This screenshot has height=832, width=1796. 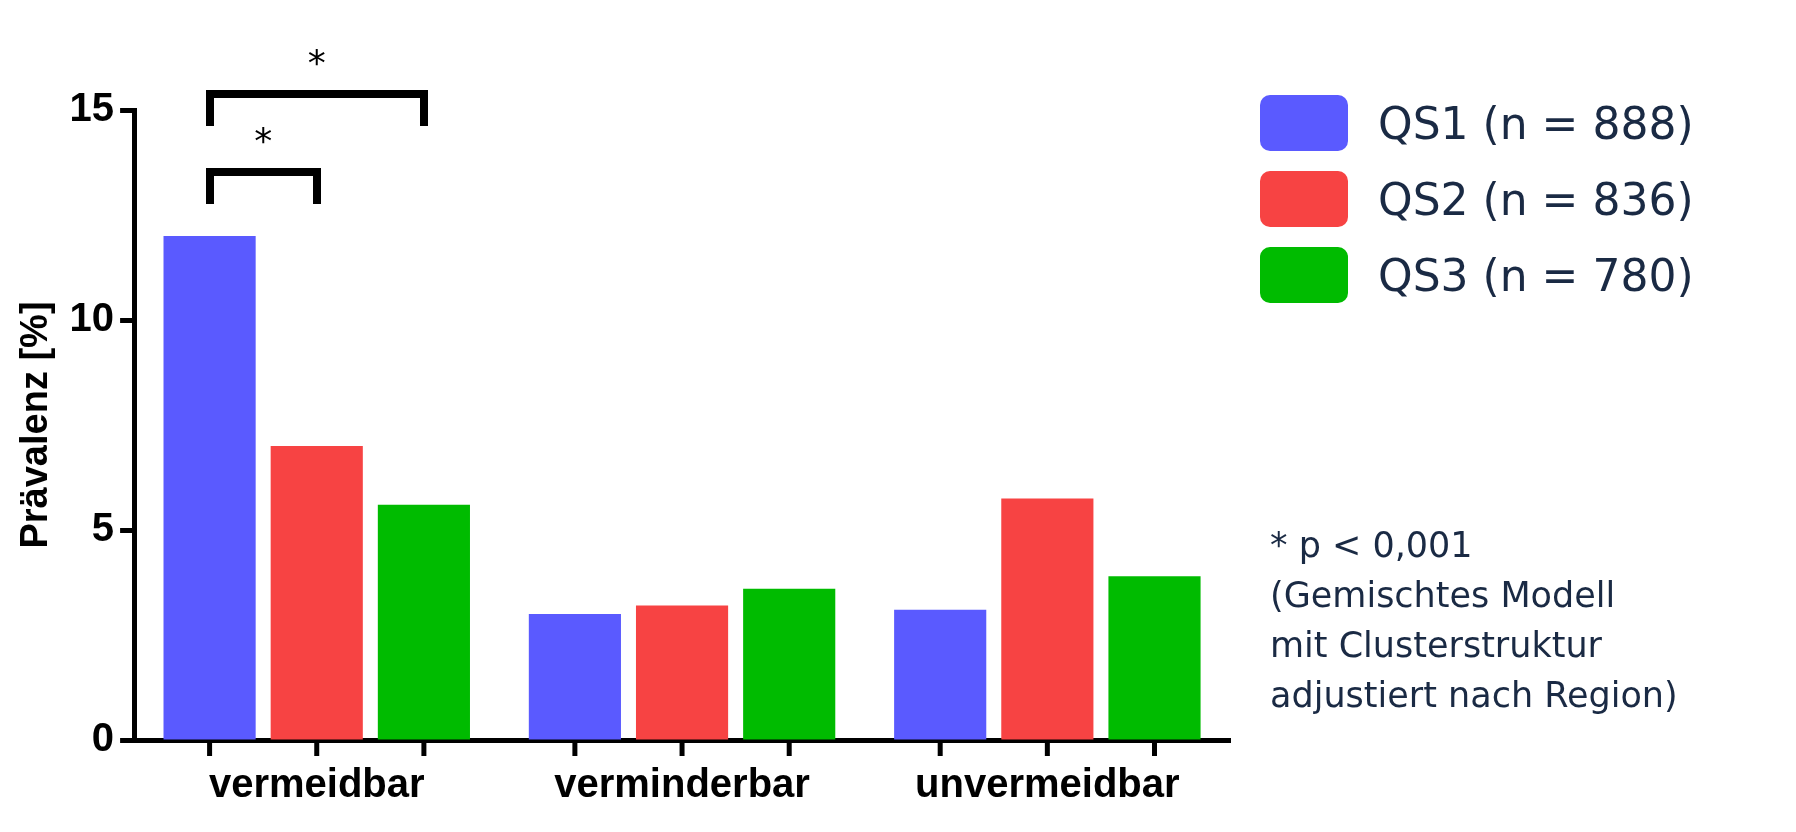 I want to click on text: * p < 0,001 (Gemischtes Modell mit Clusterstruktur adjustiert nach Region), so click(x=1474, y=620).